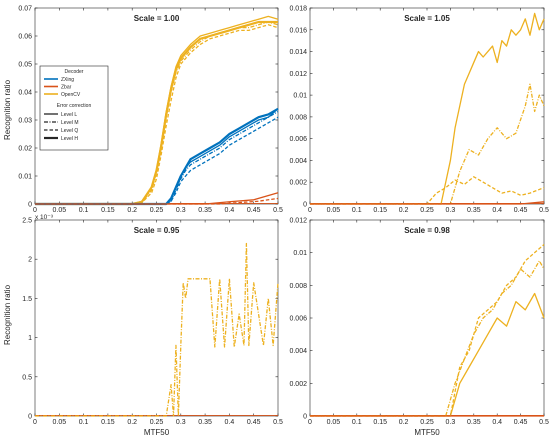 The height and width of the screenshot is (440, 550). Describe the element at coordinates (30, 260) in the screenshot. I see `y-tick-label: 2` at that location.